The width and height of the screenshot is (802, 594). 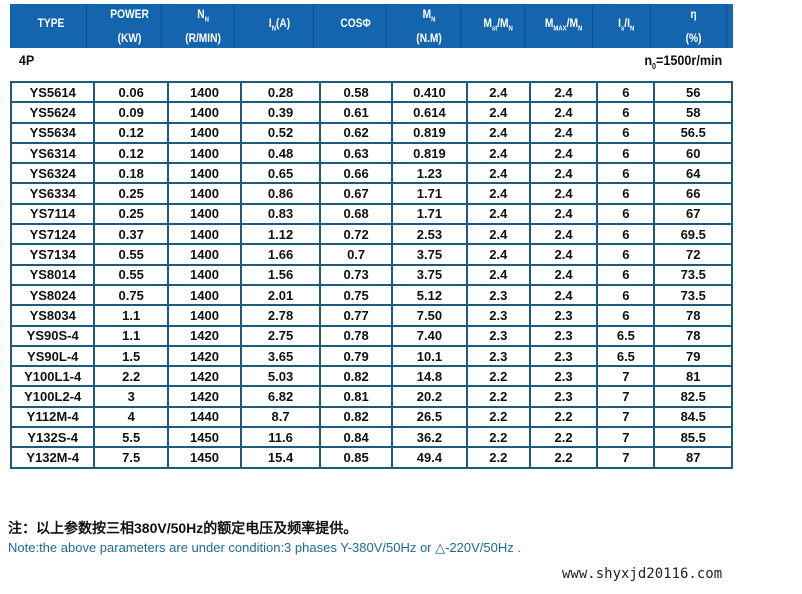 I want to click on table-cell: 0.85, so click(x=356, y=457).